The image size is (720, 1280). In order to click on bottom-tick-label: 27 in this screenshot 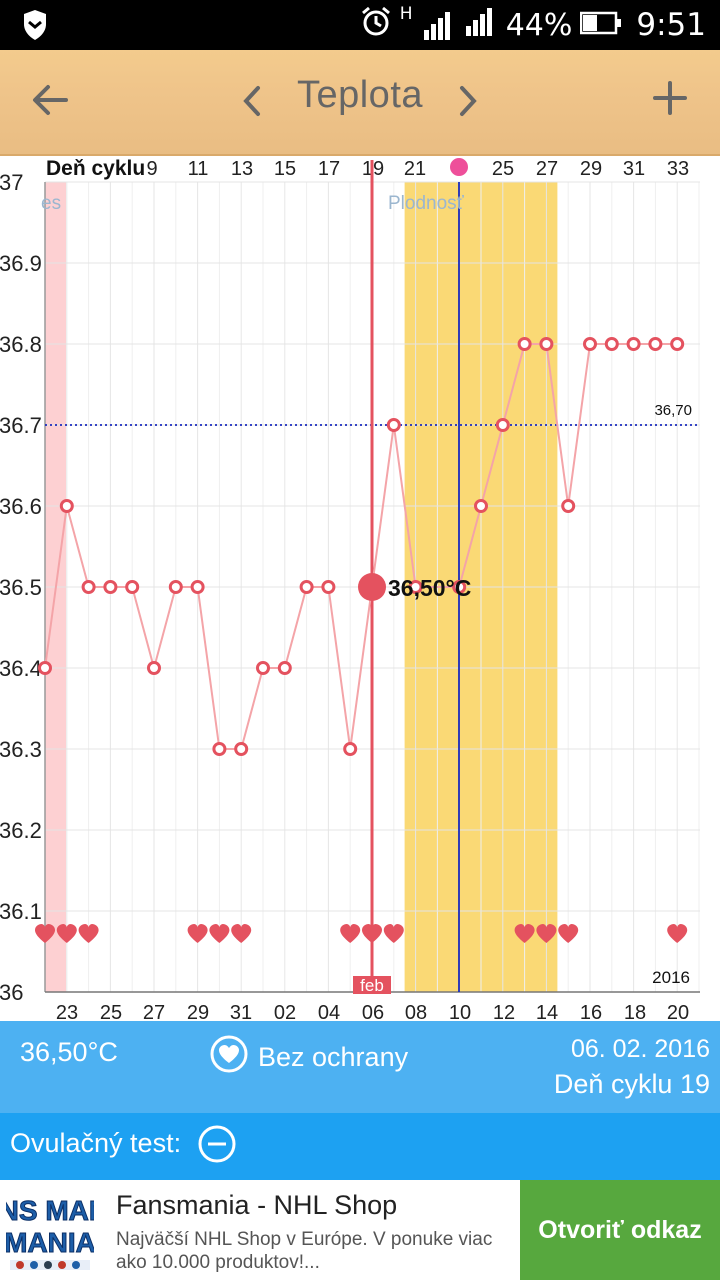, I will do `click(154, 1011)`.